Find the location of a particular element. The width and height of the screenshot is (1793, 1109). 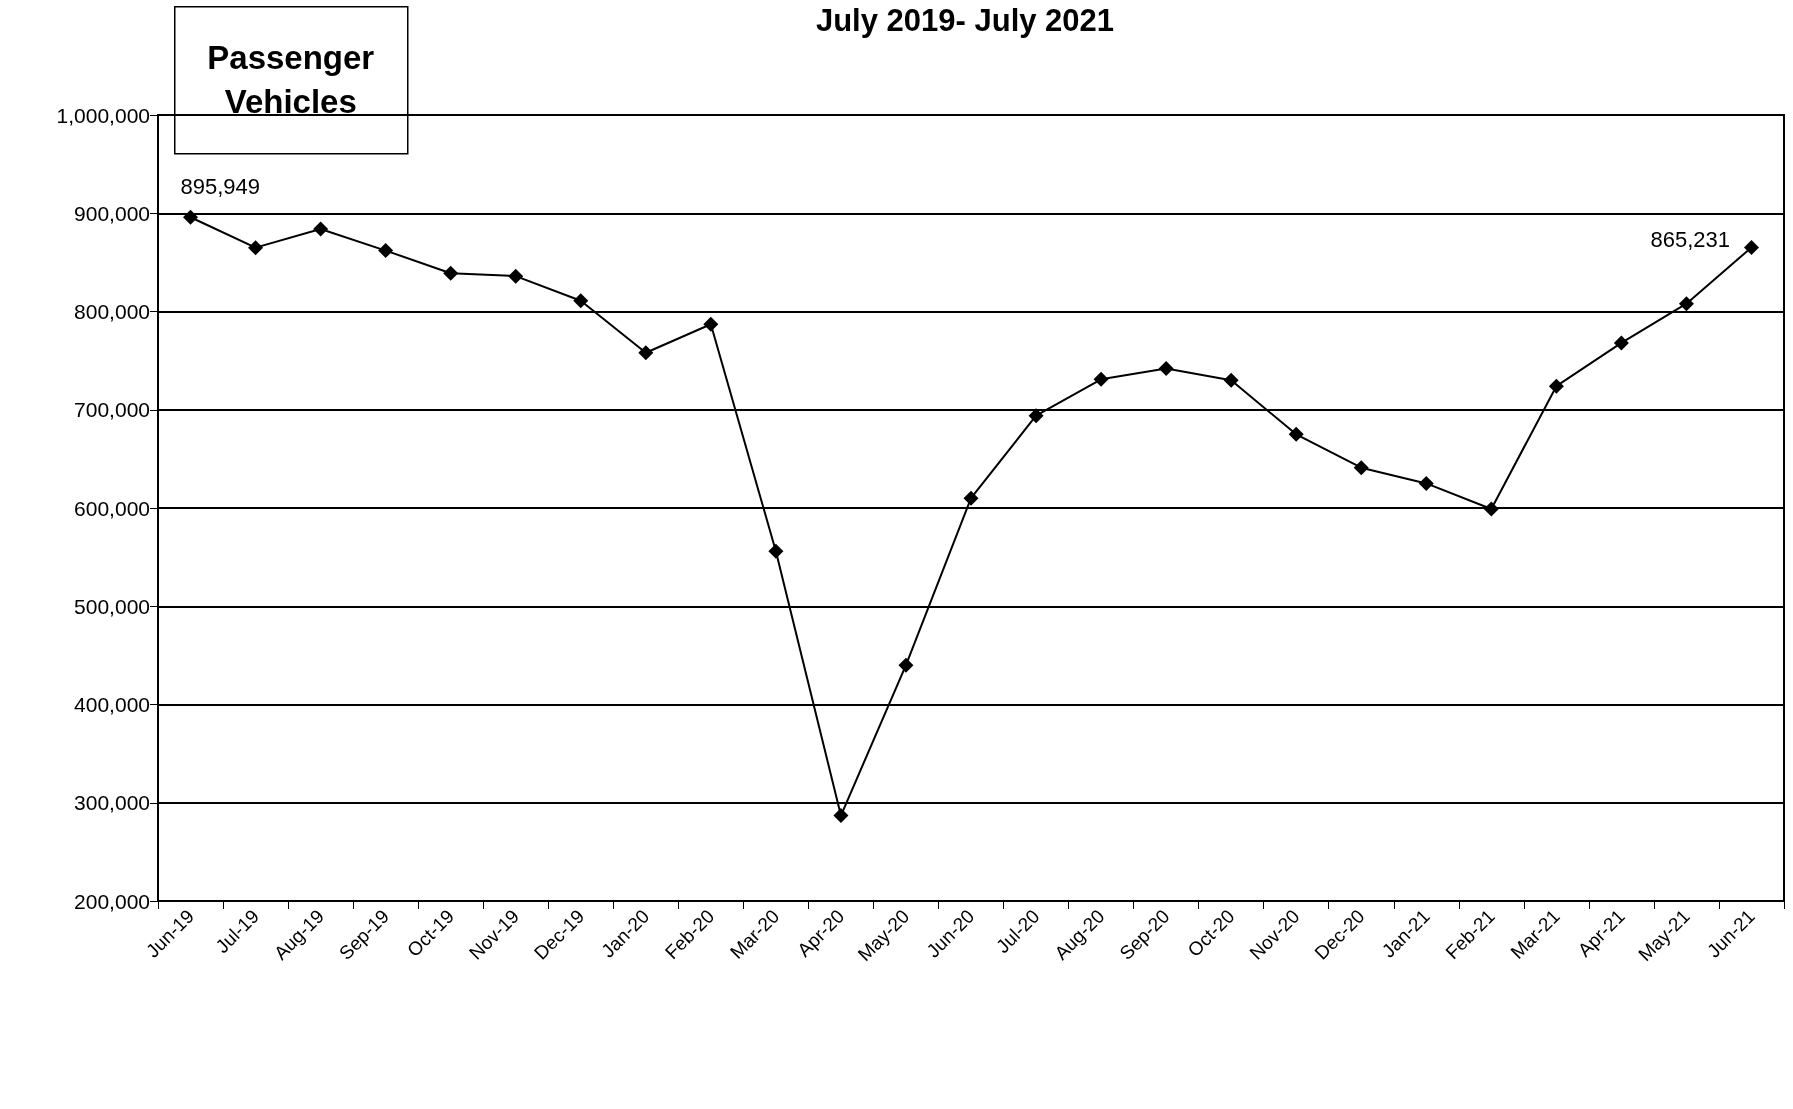

y-tick-label: 900,000 is located at coordinates (112, 213).